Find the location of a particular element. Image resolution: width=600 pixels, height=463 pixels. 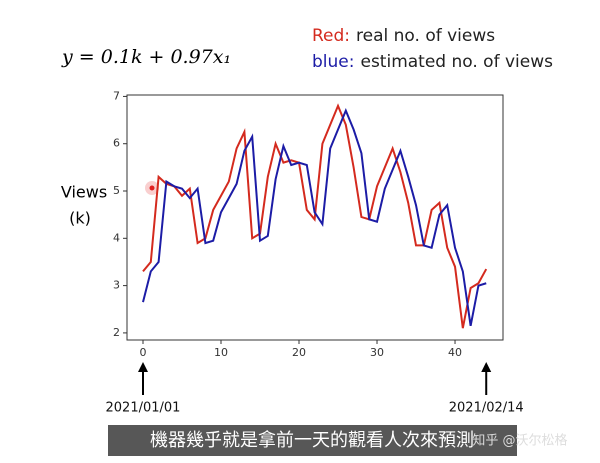

annotation-label: 2021/01/01 is located at coordinates (143, 408).